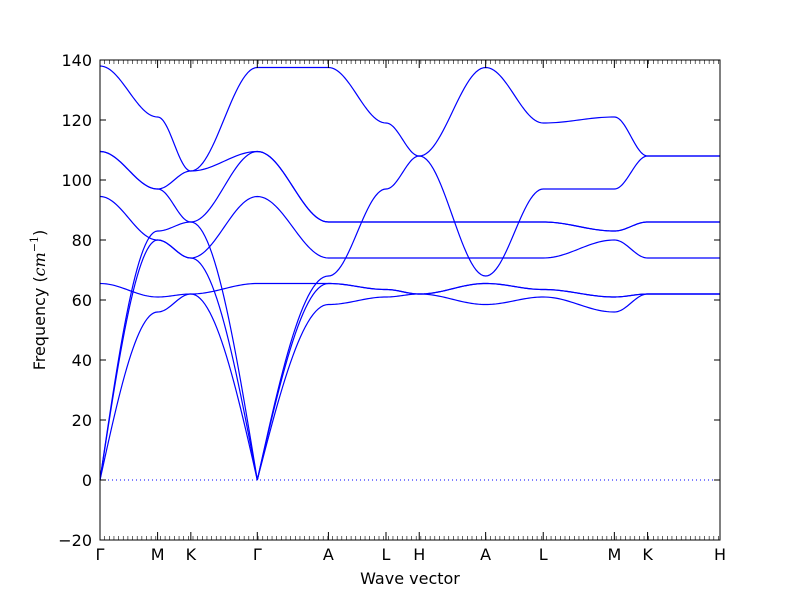 The image size is (800, 600). What do you see at coordinates (75, 540) in the screenshot?
I see `y-tick-label: −20` at bounding box center [75, 540].